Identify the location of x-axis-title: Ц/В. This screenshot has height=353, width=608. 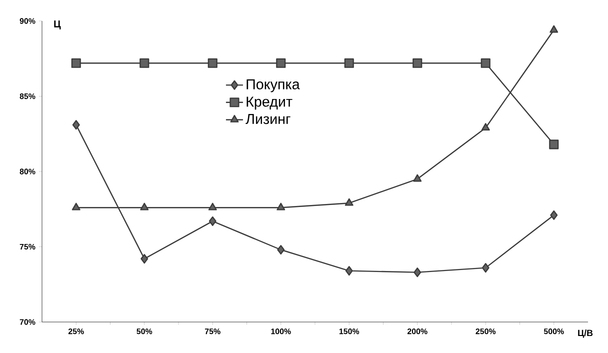
(585, 334).